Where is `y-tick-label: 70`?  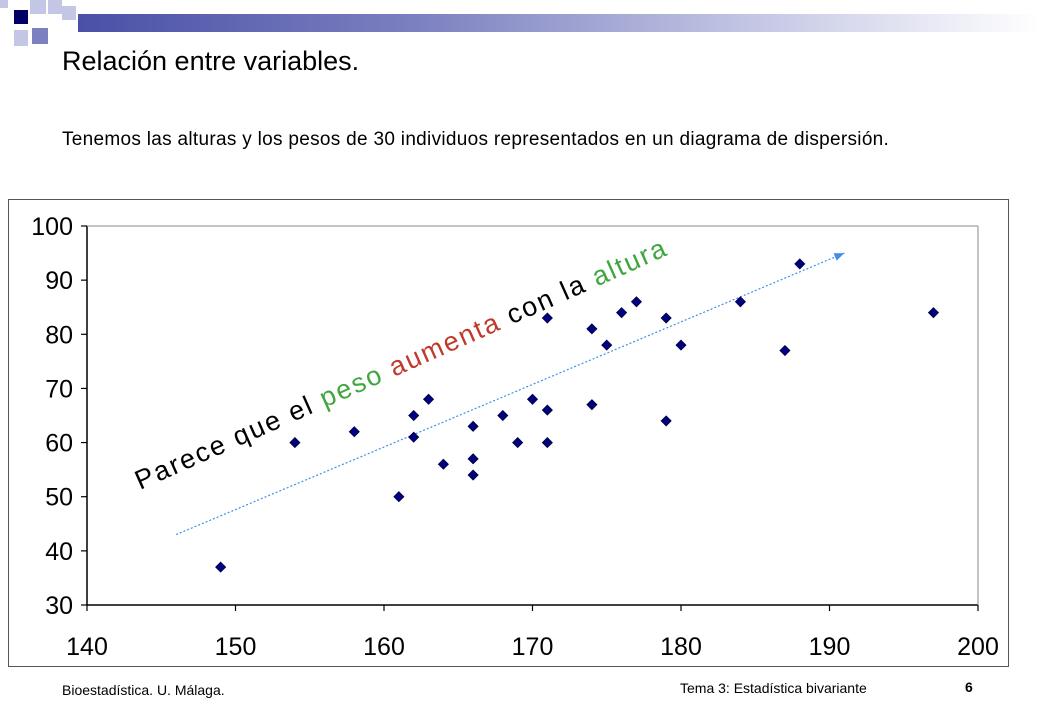
y-tick-label: 70 is located at coordinates (59, 389).